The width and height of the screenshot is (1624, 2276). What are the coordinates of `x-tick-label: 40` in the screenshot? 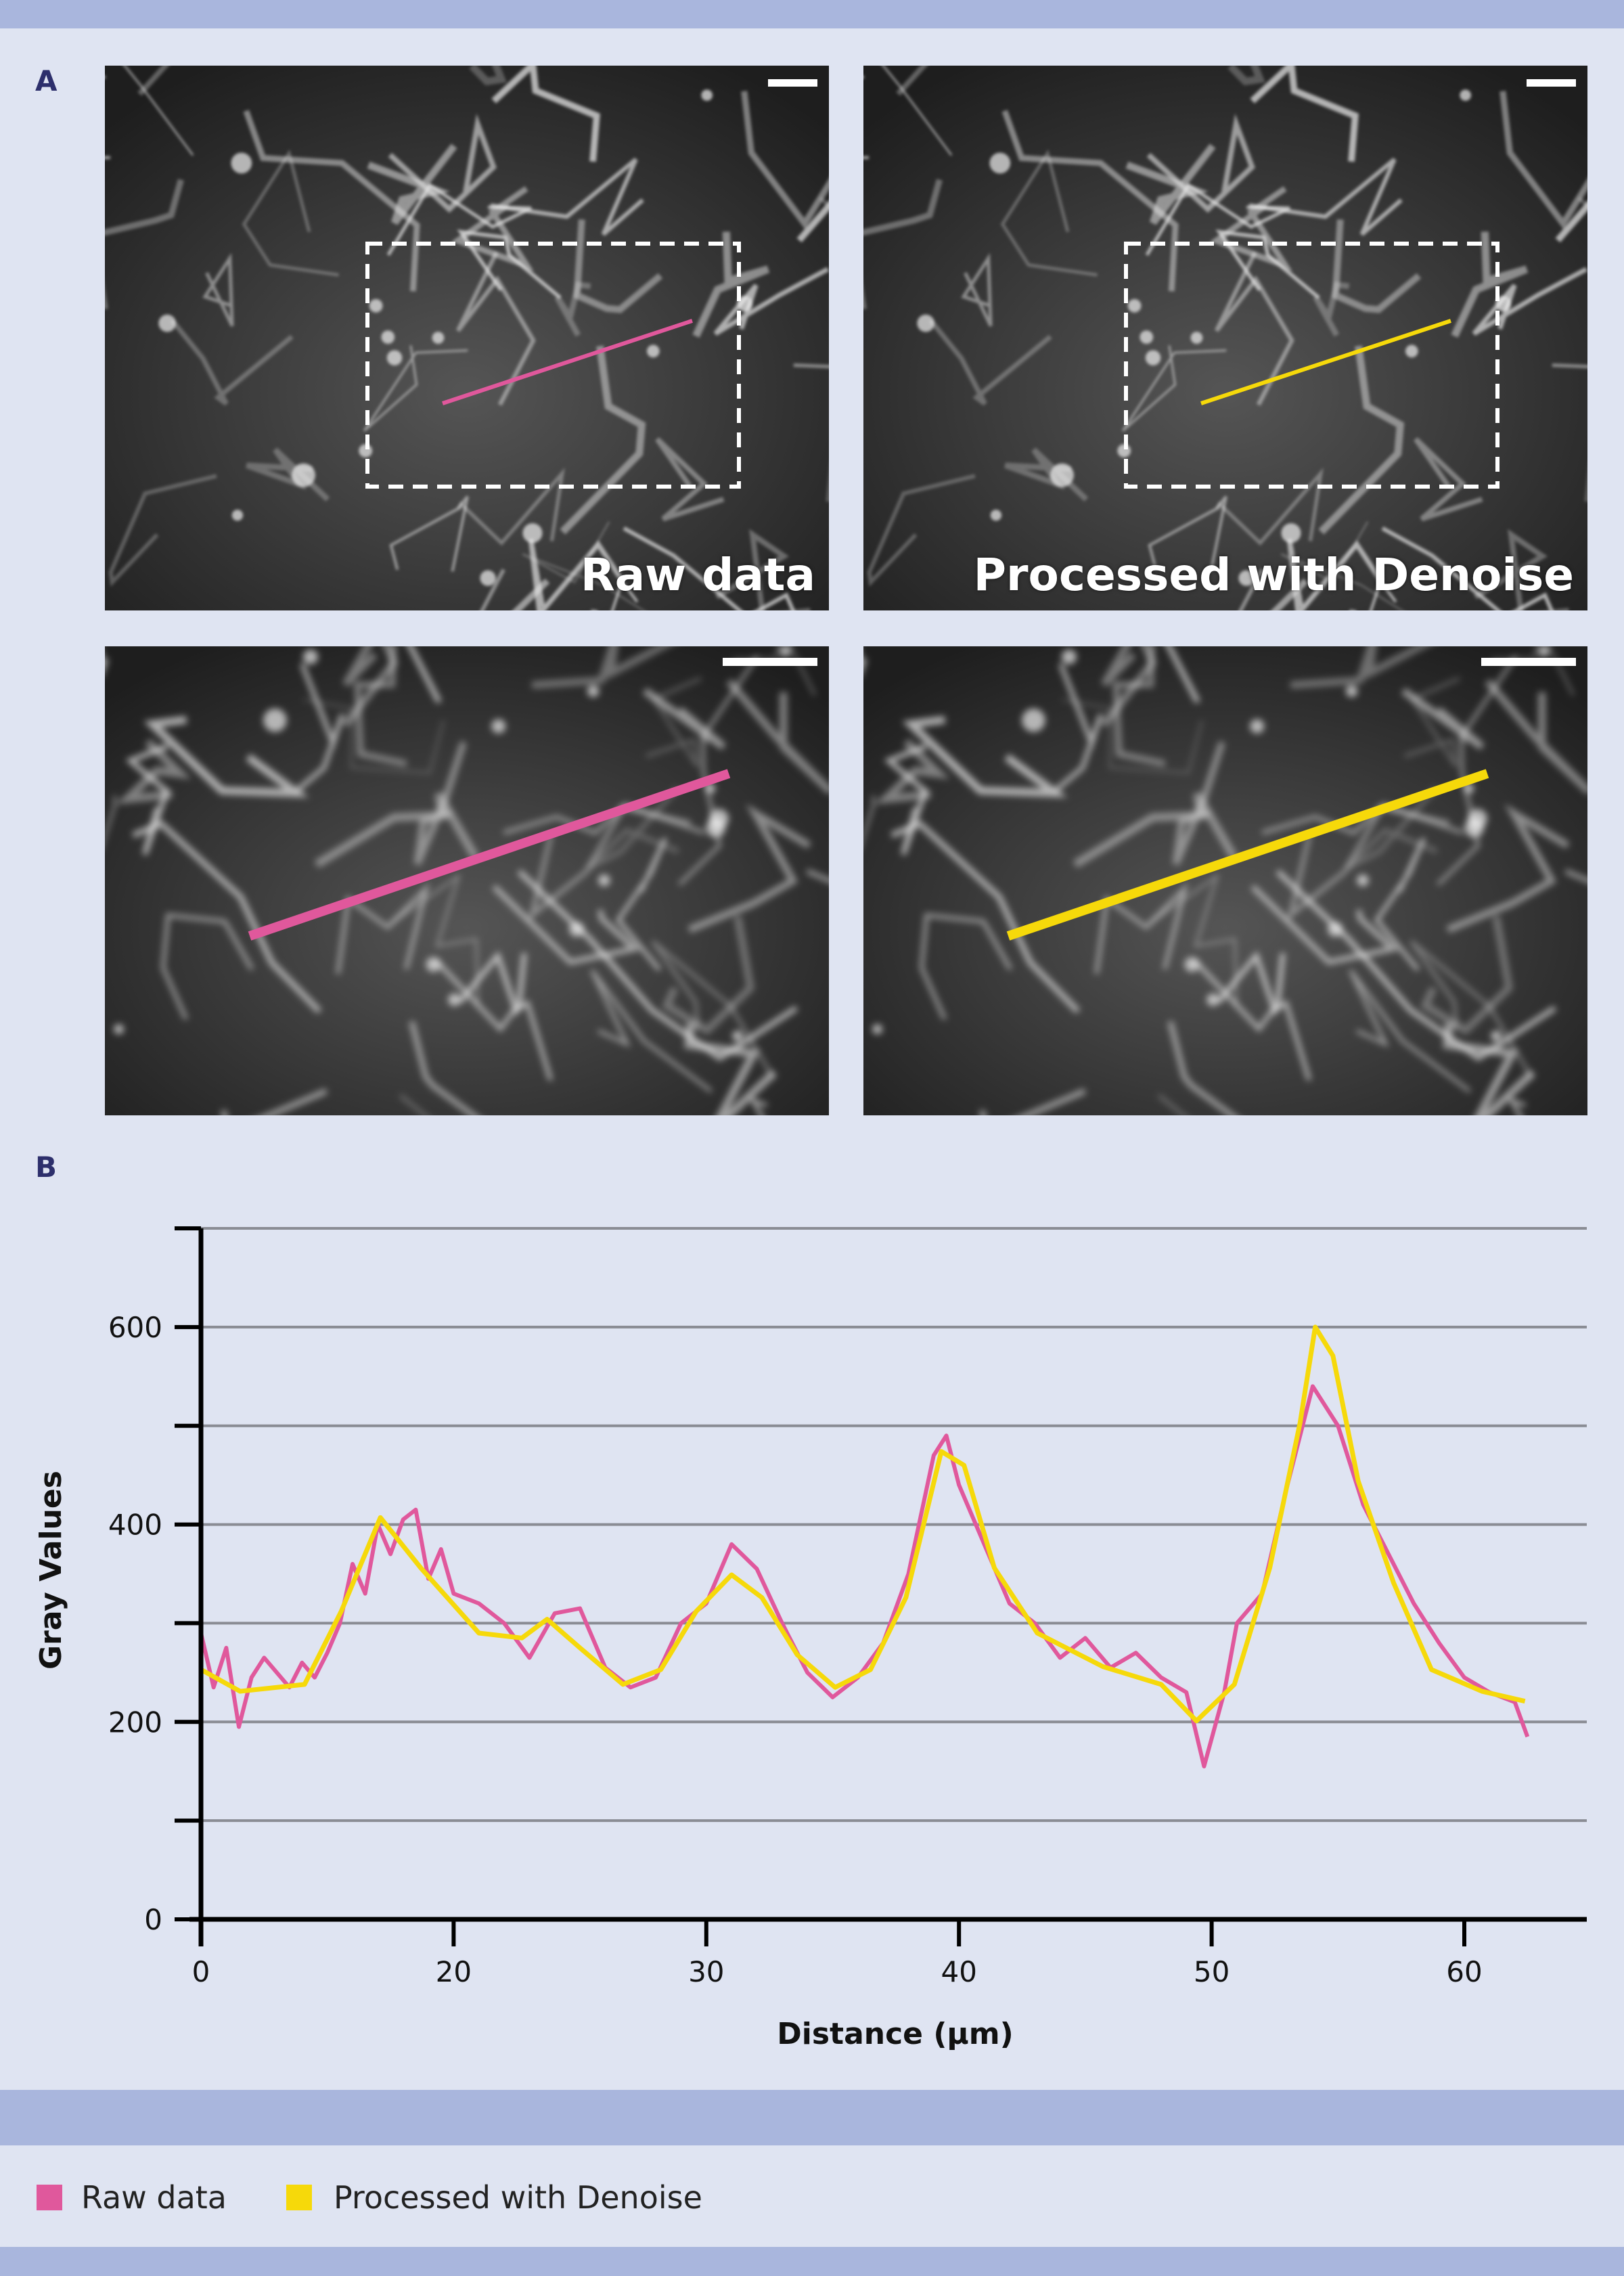 It's located at (958, 1972).